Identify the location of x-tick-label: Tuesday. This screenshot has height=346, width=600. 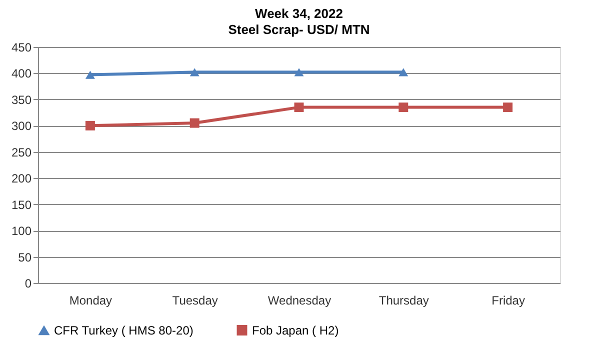
(195, 301).